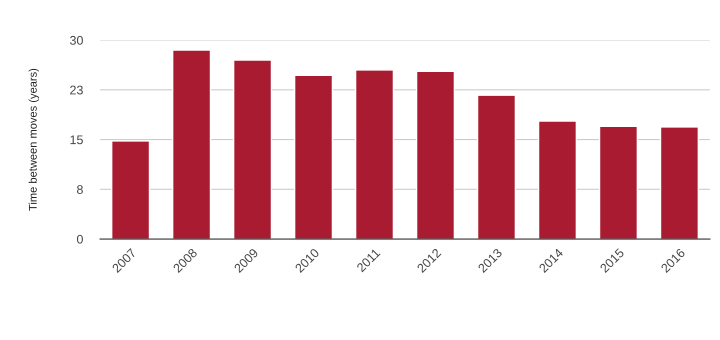 This screenshot has width=720, height=340. Describe the element at coordinates (76, 90) in the screenshot. I see `y-tick-label: 23` at that location.